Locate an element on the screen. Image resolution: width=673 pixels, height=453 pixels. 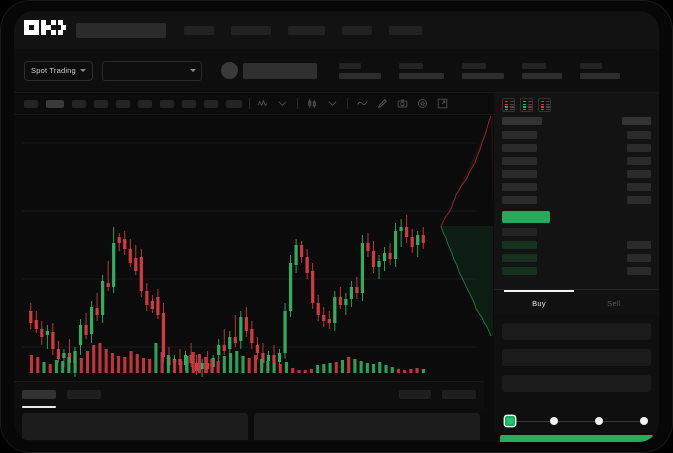
orderbook-view-toggles is located at coordinates (576, 102).